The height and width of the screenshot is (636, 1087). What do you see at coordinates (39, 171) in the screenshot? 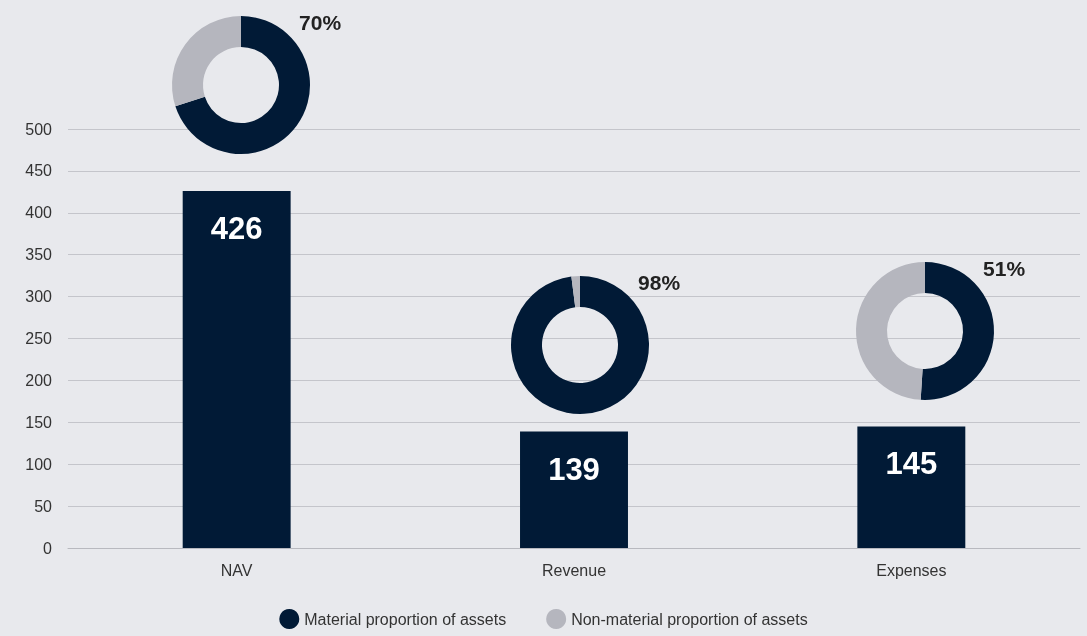
I see `y-tick-label: 450` at bounding box center [39, 171].